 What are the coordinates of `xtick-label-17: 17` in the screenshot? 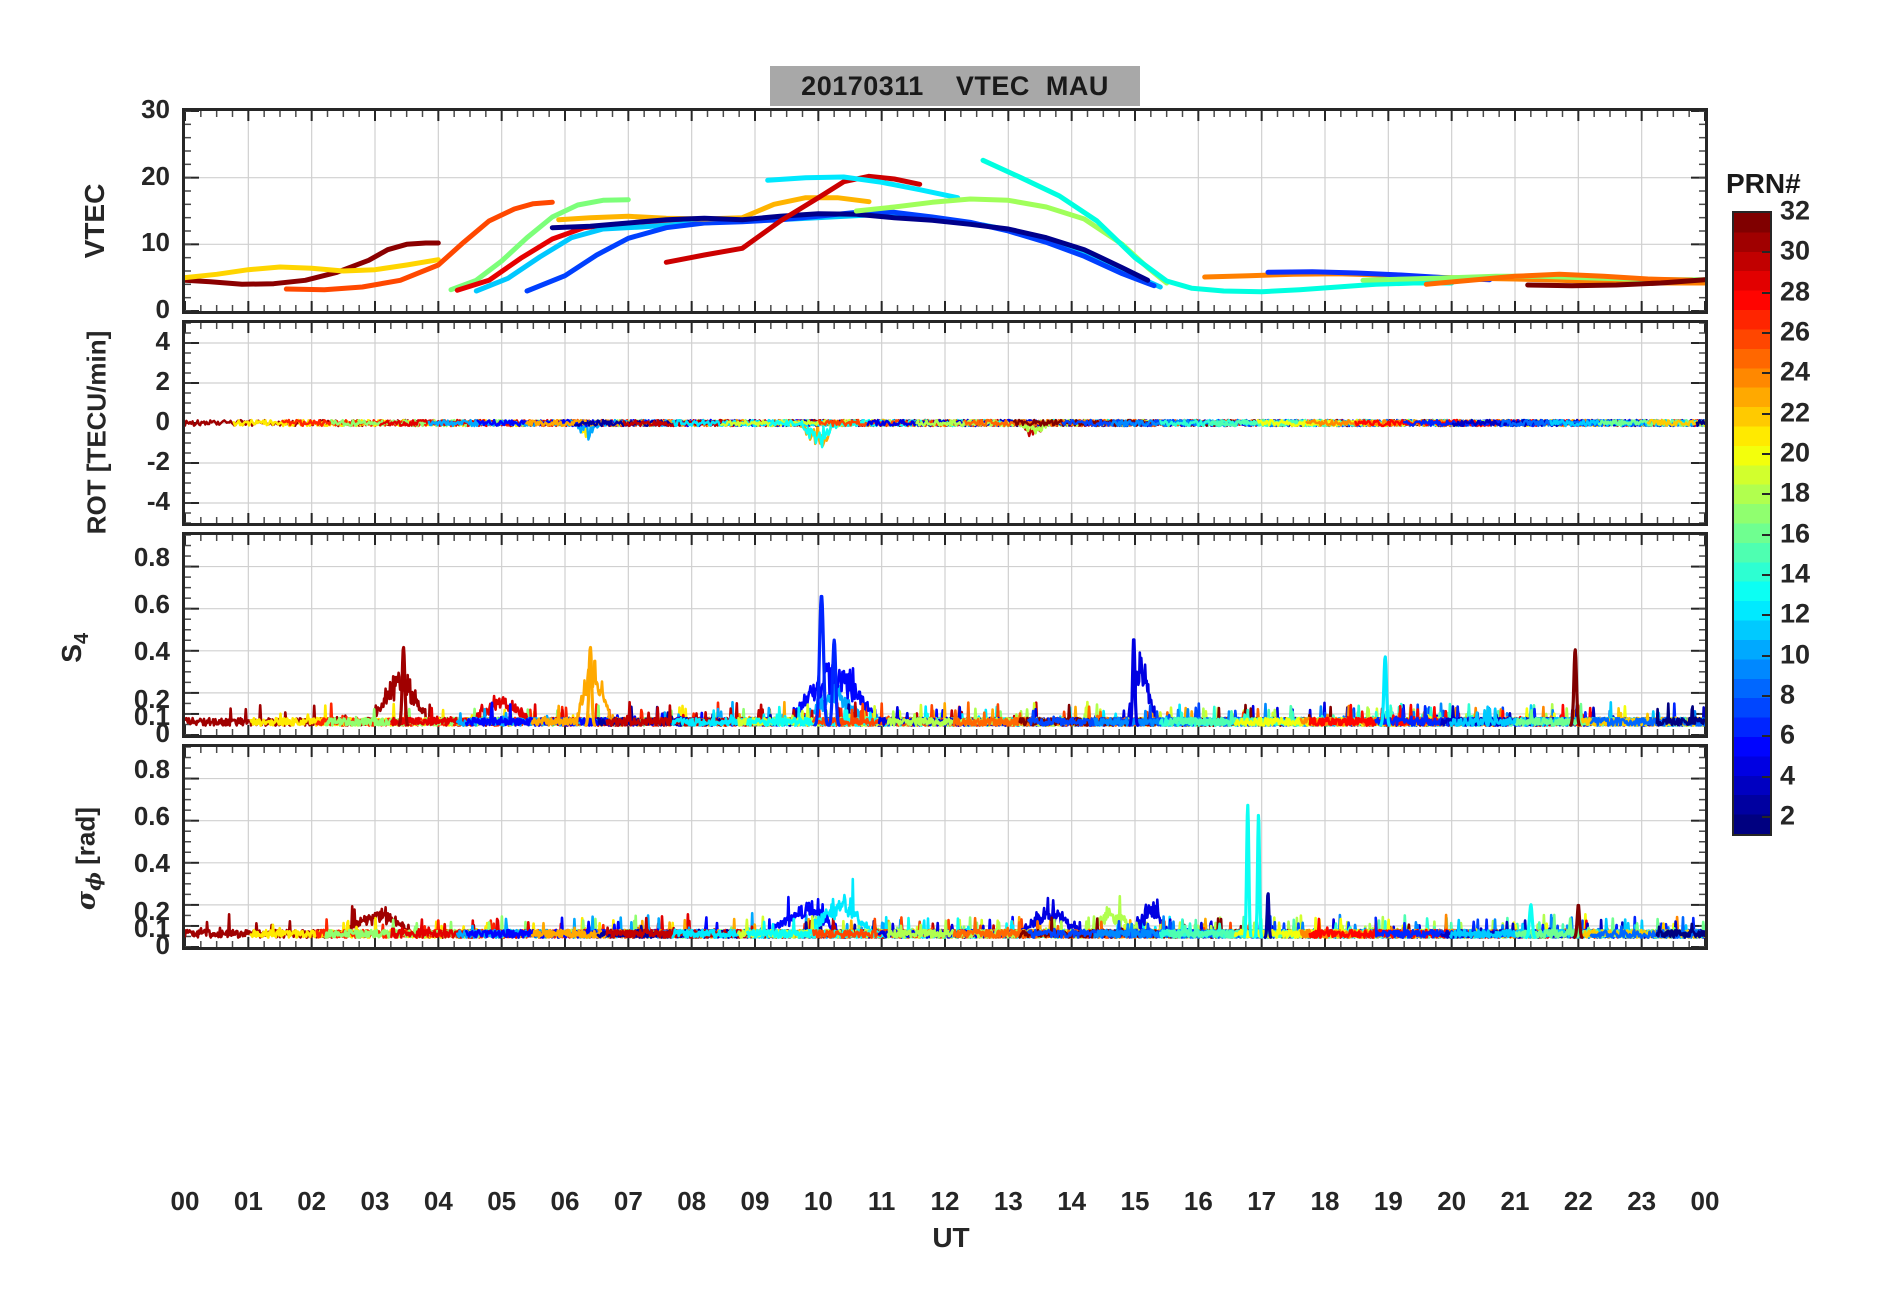 It's located at (1262, 1201).